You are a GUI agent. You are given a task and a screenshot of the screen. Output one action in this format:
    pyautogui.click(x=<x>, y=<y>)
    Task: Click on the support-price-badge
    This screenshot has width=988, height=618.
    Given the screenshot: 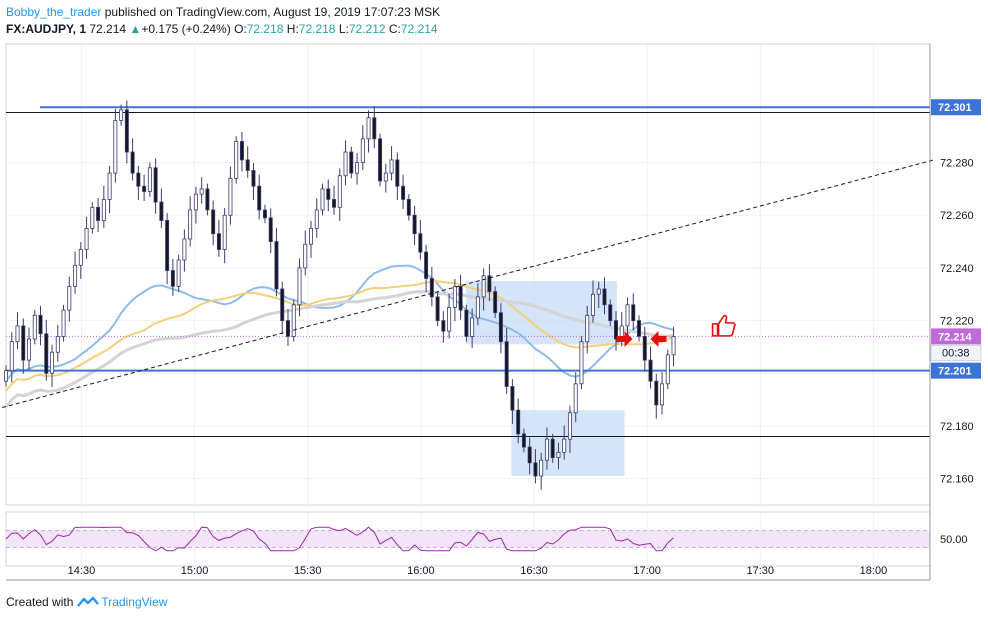 What is the action you would take?
    pyautogui.click(x=956, y=370)
    